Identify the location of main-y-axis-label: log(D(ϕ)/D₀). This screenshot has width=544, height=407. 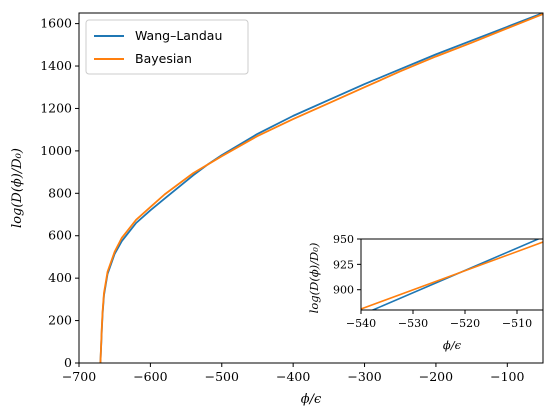
(17, 188).